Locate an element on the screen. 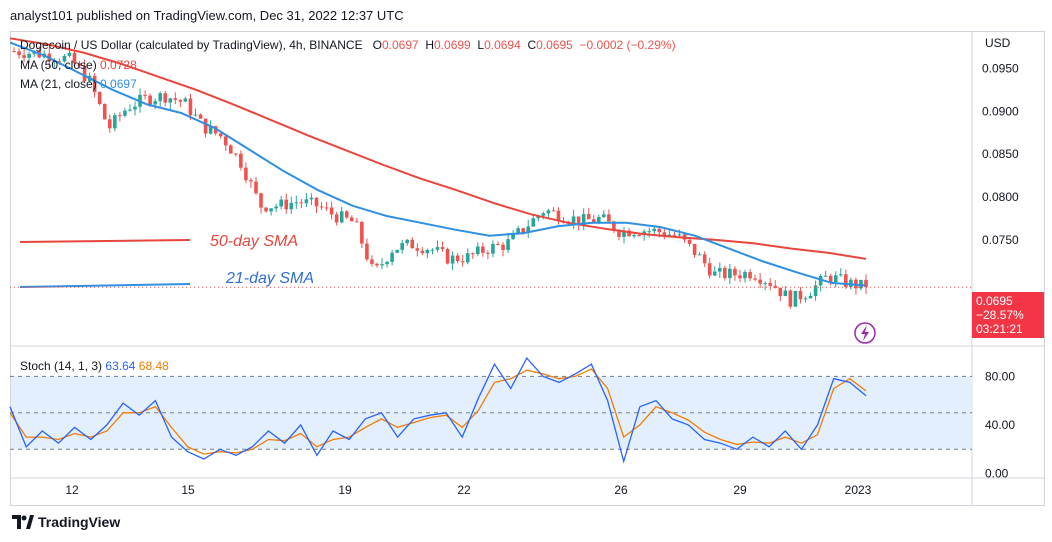  price-tick-label: 0.0950 is located at coordinates (1000, 68).